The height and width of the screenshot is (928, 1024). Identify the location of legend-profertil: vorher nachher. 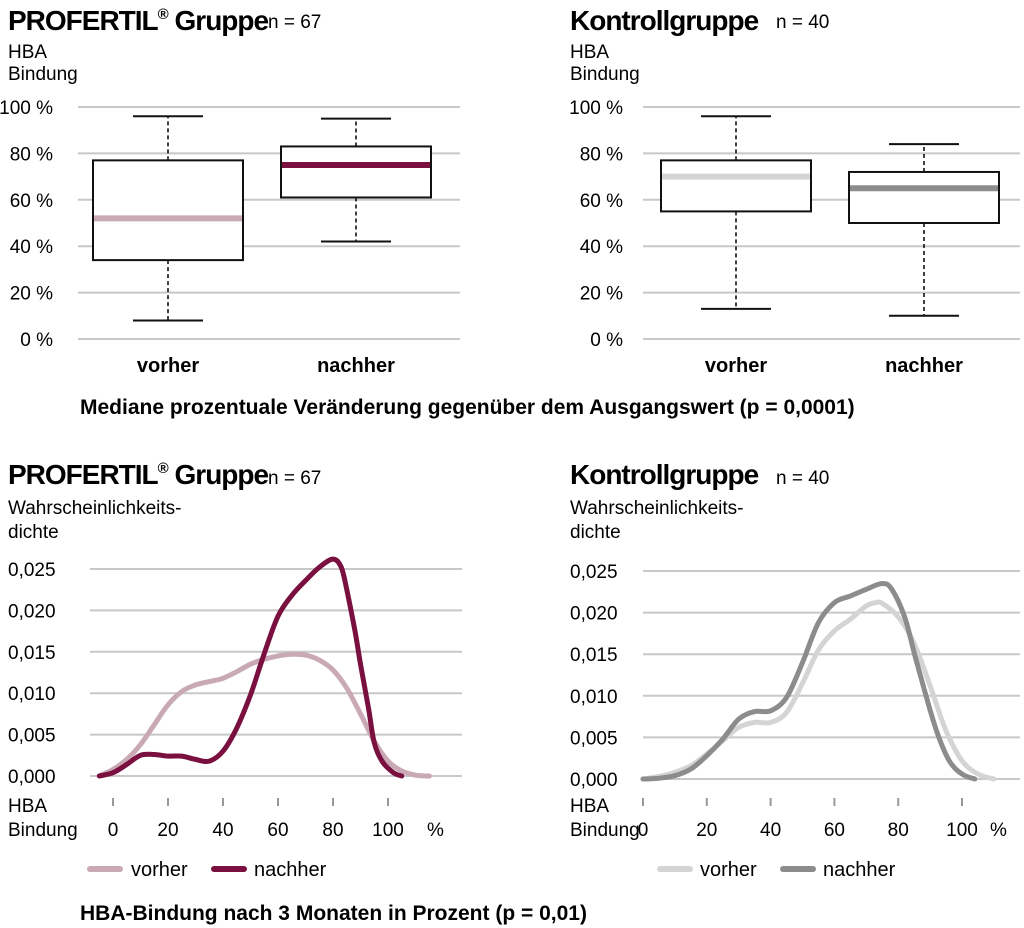
(207, 870).